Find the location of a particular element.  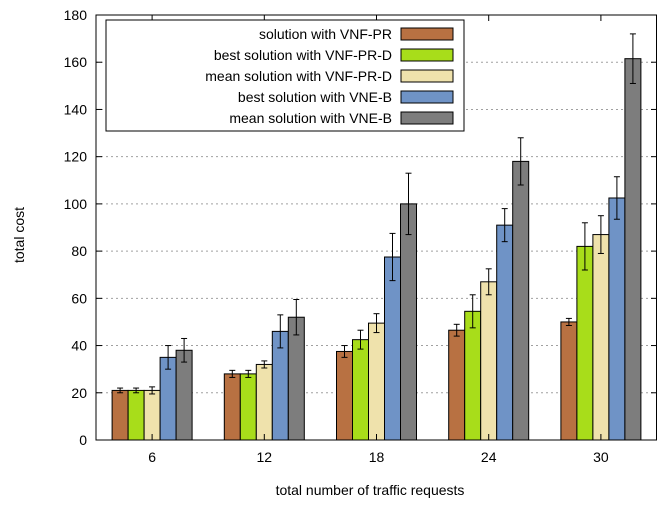

y-tick-label: 40 is located at coordinates (79, 346).